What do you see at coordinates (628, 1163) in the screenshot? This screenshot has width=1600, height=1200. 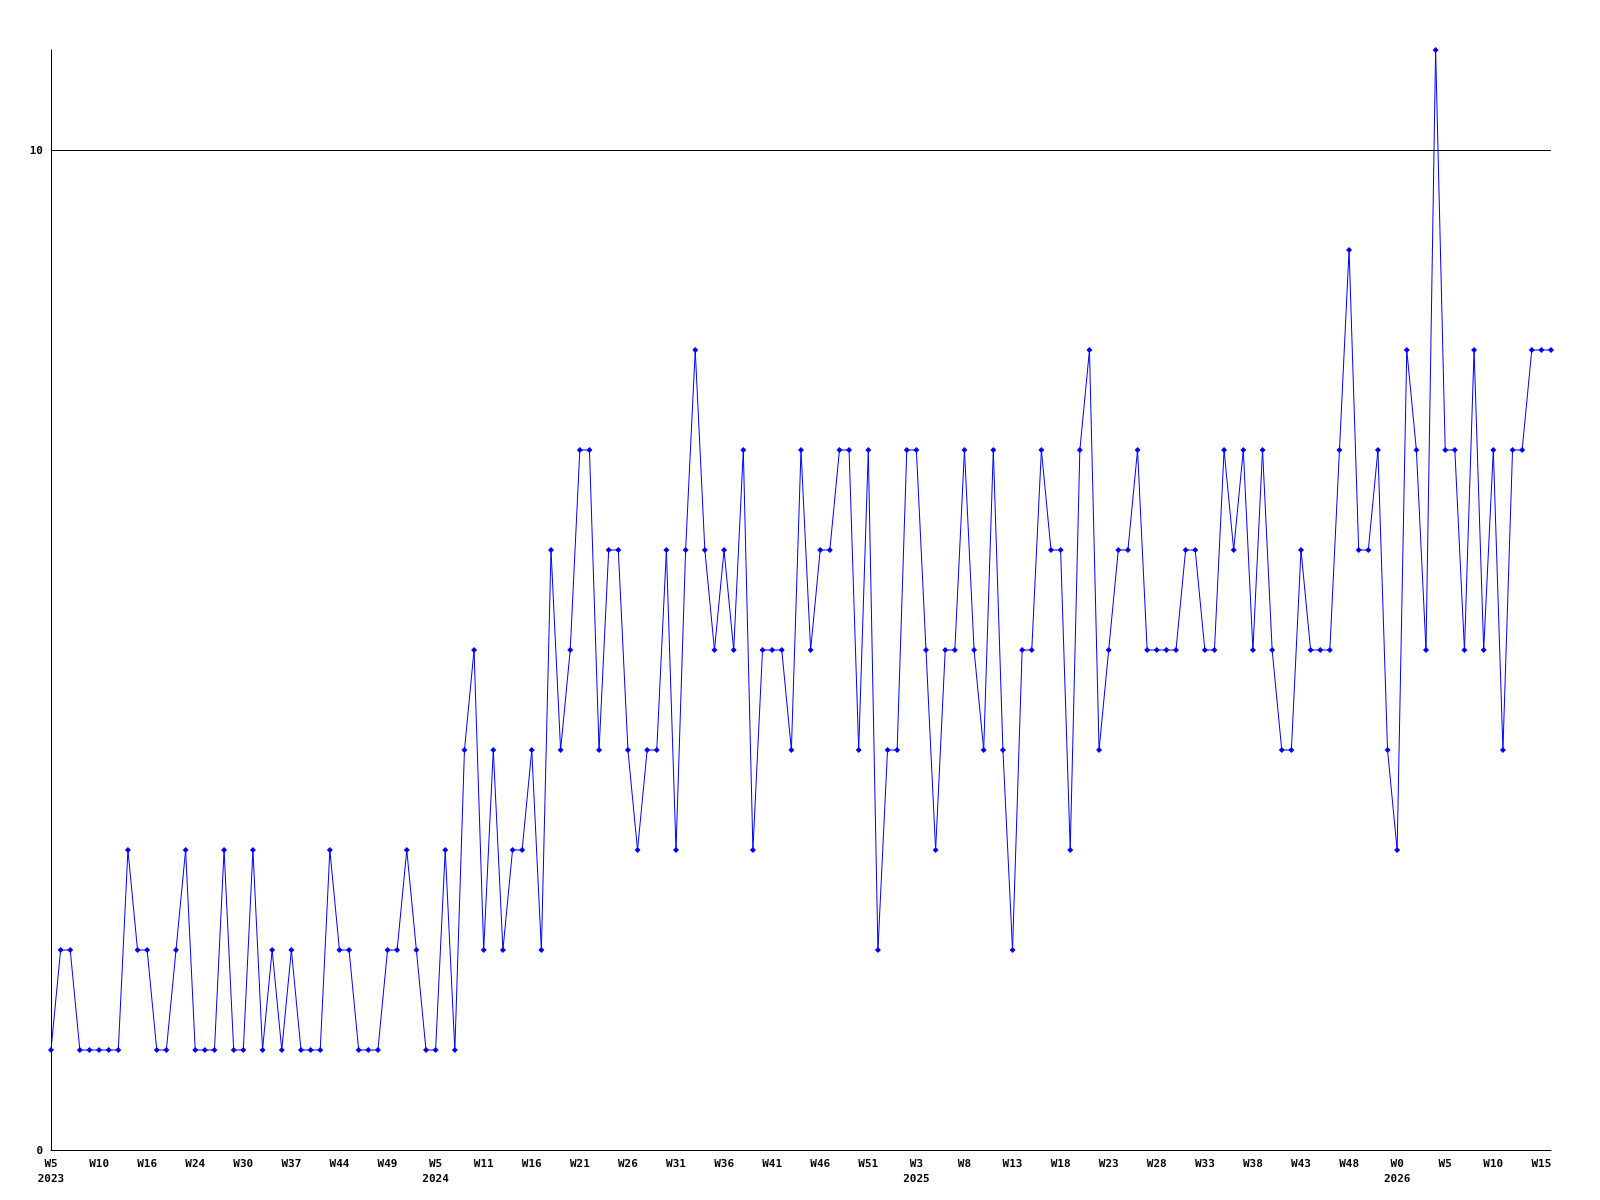 I see `x-tick-label: W26` at bounding box center [628, 1163].